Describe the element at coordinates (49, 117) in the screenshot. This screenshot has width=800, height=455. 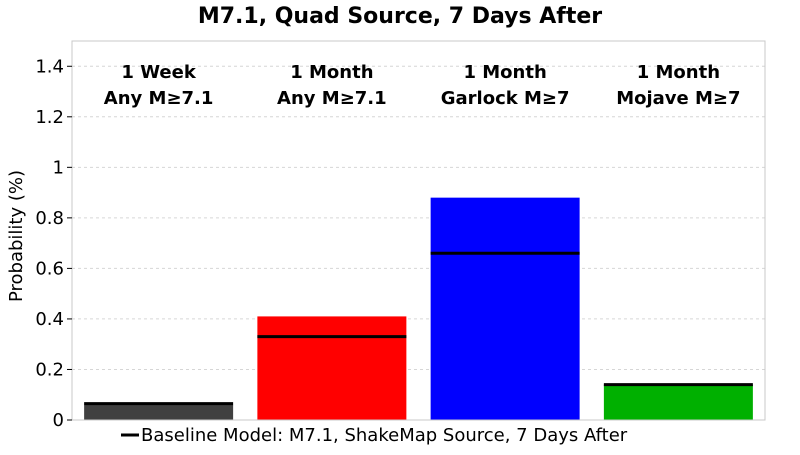
I see `y-tick-label: 1.2` at that location.